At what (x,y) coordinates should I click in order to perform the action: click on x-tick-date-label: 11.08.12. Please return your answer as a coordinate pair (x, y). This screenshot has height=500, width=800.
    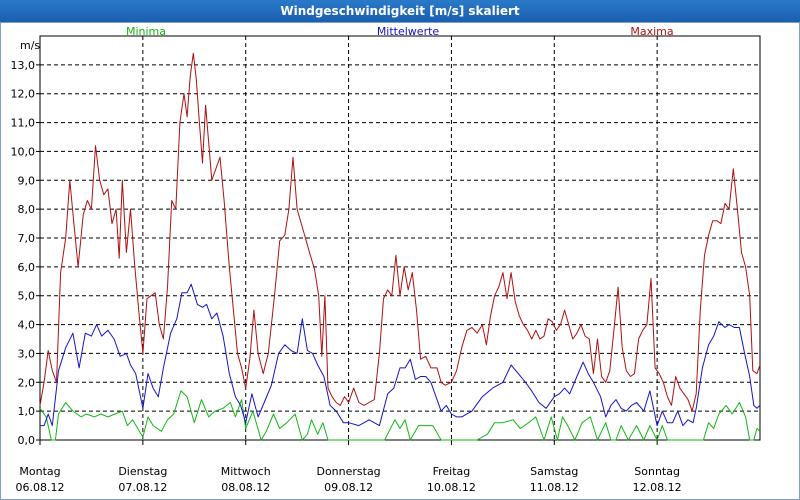
    Looking at the image, I should click on (554, 487).